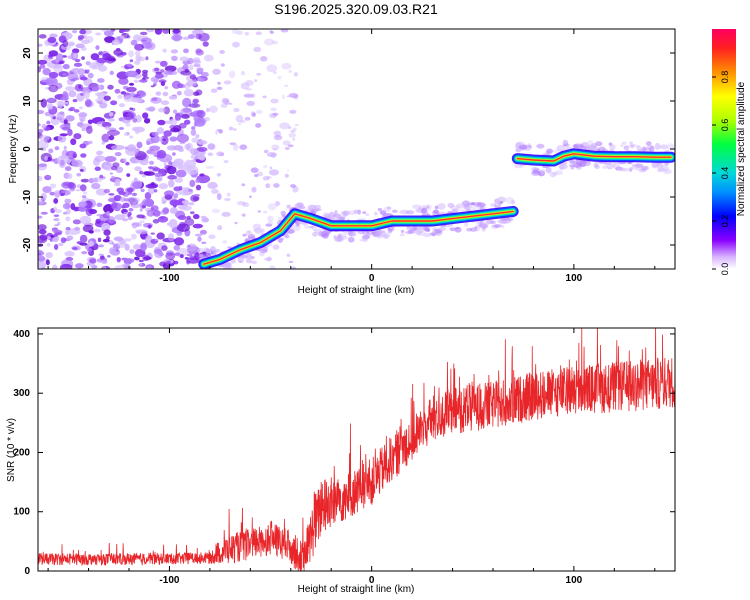 The image size is (750, 600). What do you see at coordinates (169, 580) in the screenshot?
I see `snr-x-tick-label: -100` at bounding box center [169, 580].